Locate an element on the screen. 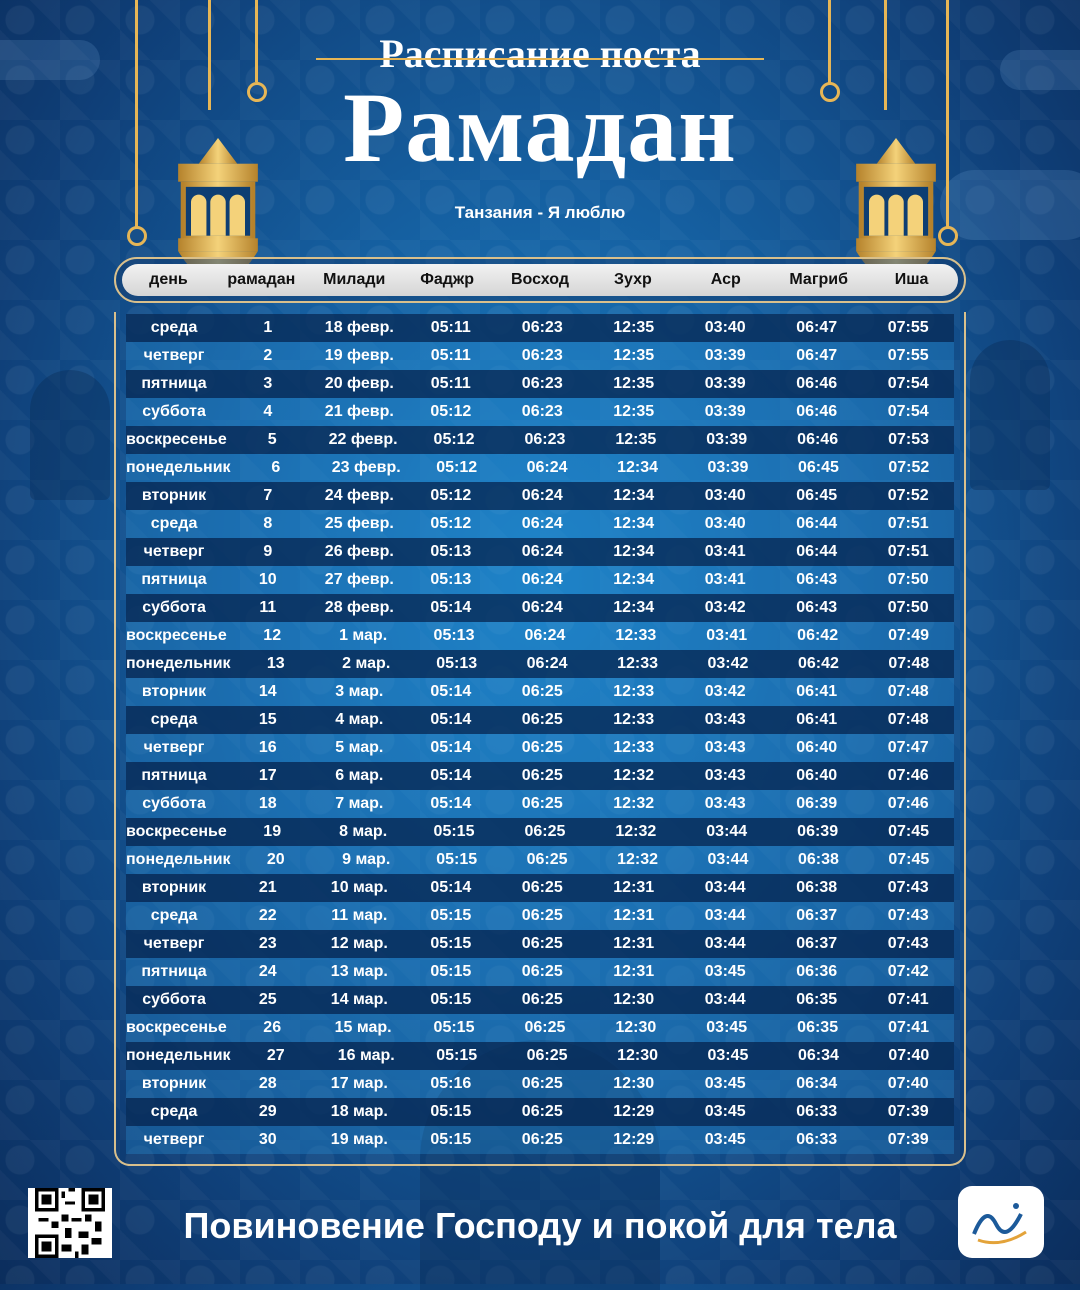 The image size is (1080, 1290). table-cell: 22 февр. is located at coordinates (363, 439).